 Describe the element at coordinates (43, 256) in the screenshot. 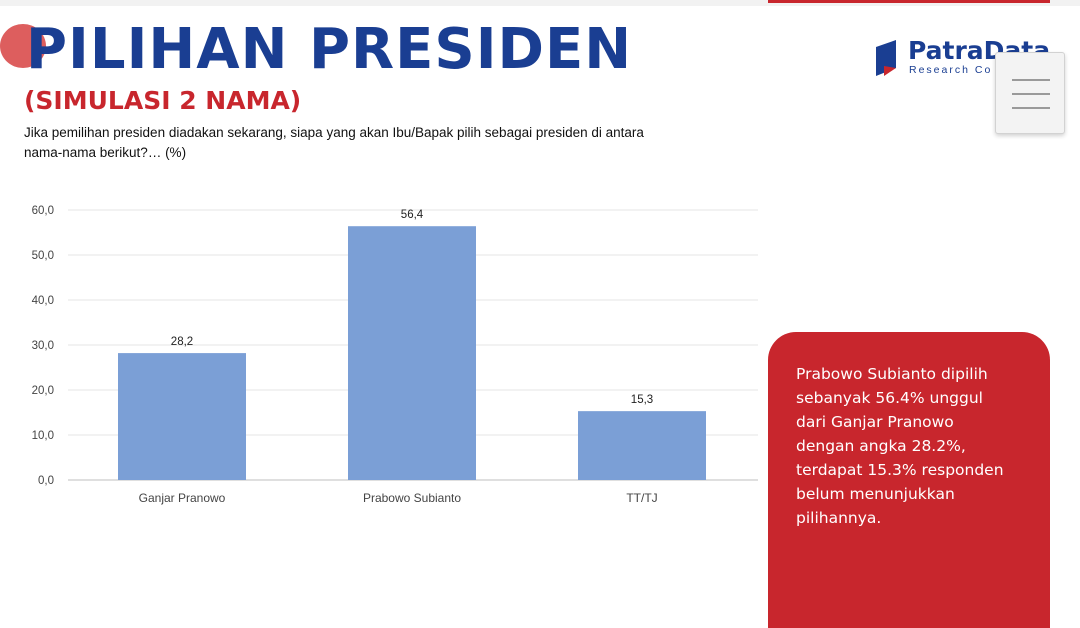

I see `y-tick-label: 50,0` at that location.